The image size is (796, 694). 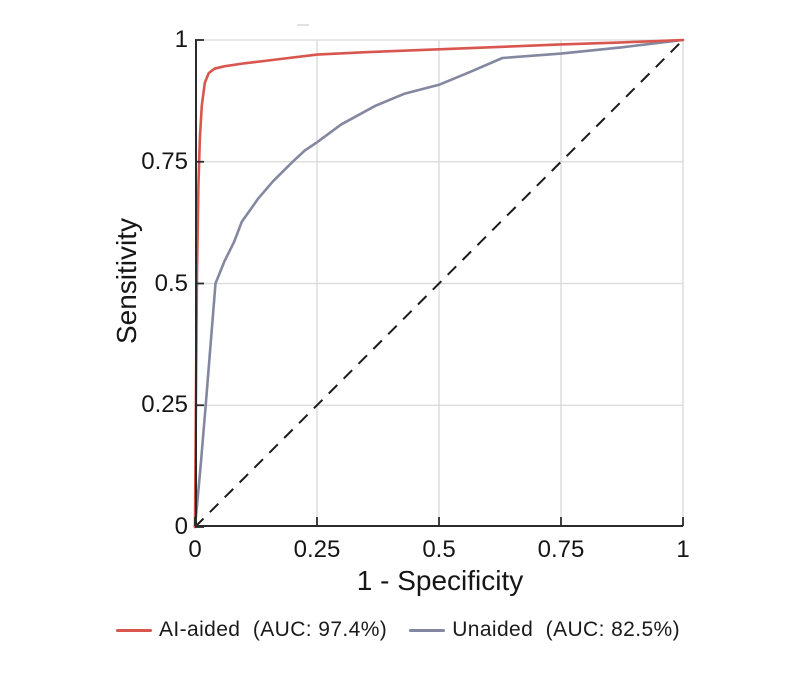 What do you see at coordinates (561, 549) in the screenshot?
I see `x-tick-label: 0.75` at bounding box center [561, 549].